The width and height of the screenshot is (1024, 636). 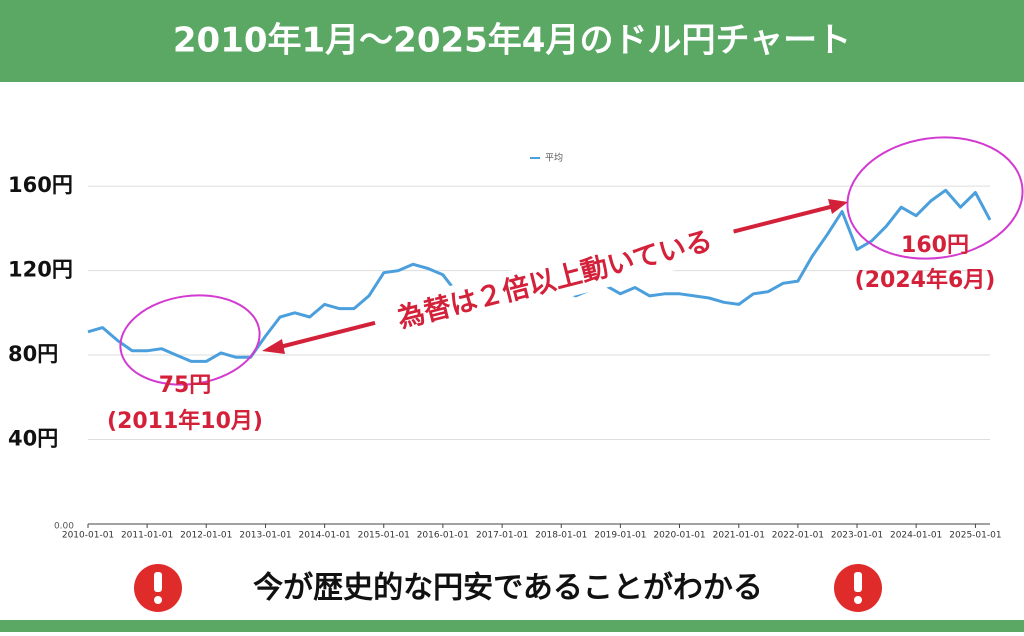 What do you see at coordinates (64, 527) in the screenshot?
I see `y-tick-label: 0.00` at bounding box center [64, 527].